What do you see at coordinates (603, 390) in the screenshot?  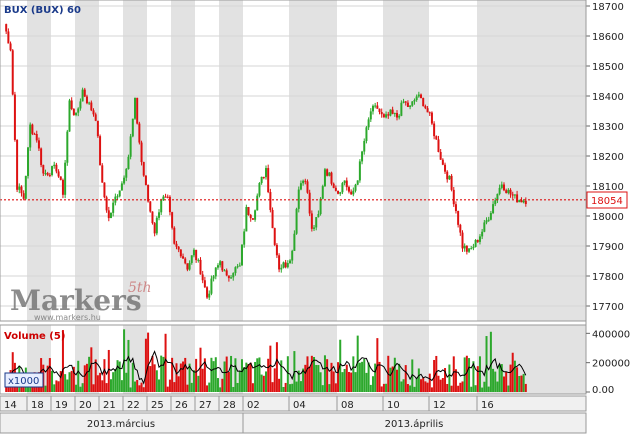 I see `volume-tick-label: 0.00` at bounding box center [603, 390].